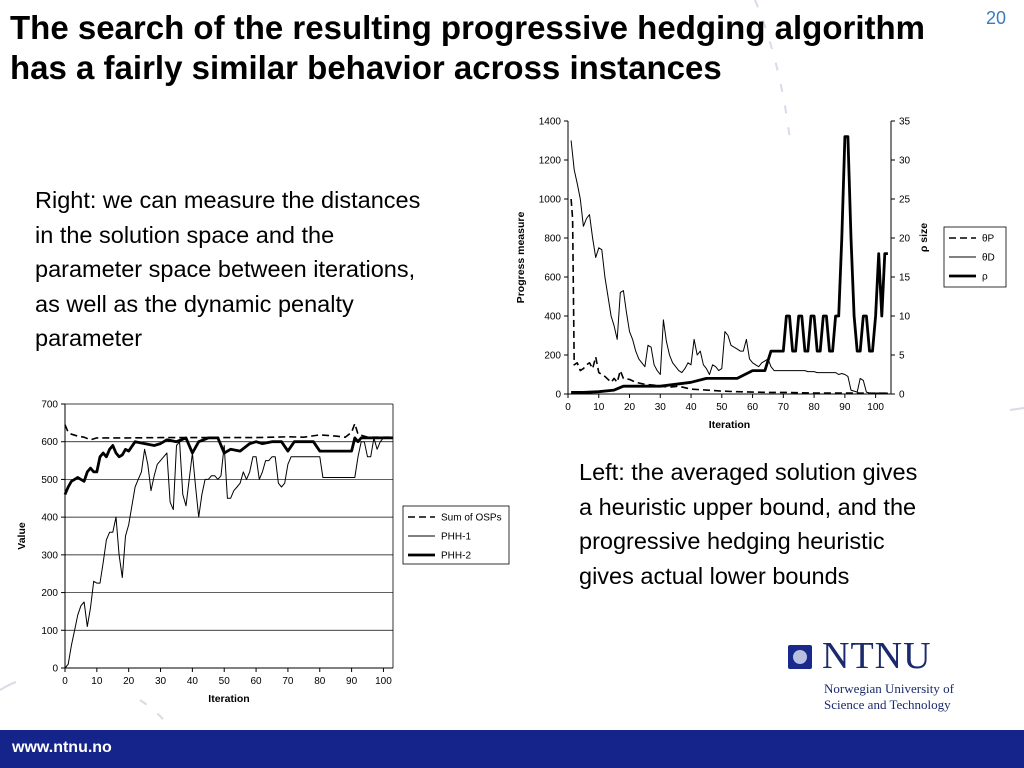 This screenshot has width=1024, height=768. What do you see at coordinates (550, 161) in the screenshot?
I see `y-tick-label: 1200` at bounding box center [550, 161].